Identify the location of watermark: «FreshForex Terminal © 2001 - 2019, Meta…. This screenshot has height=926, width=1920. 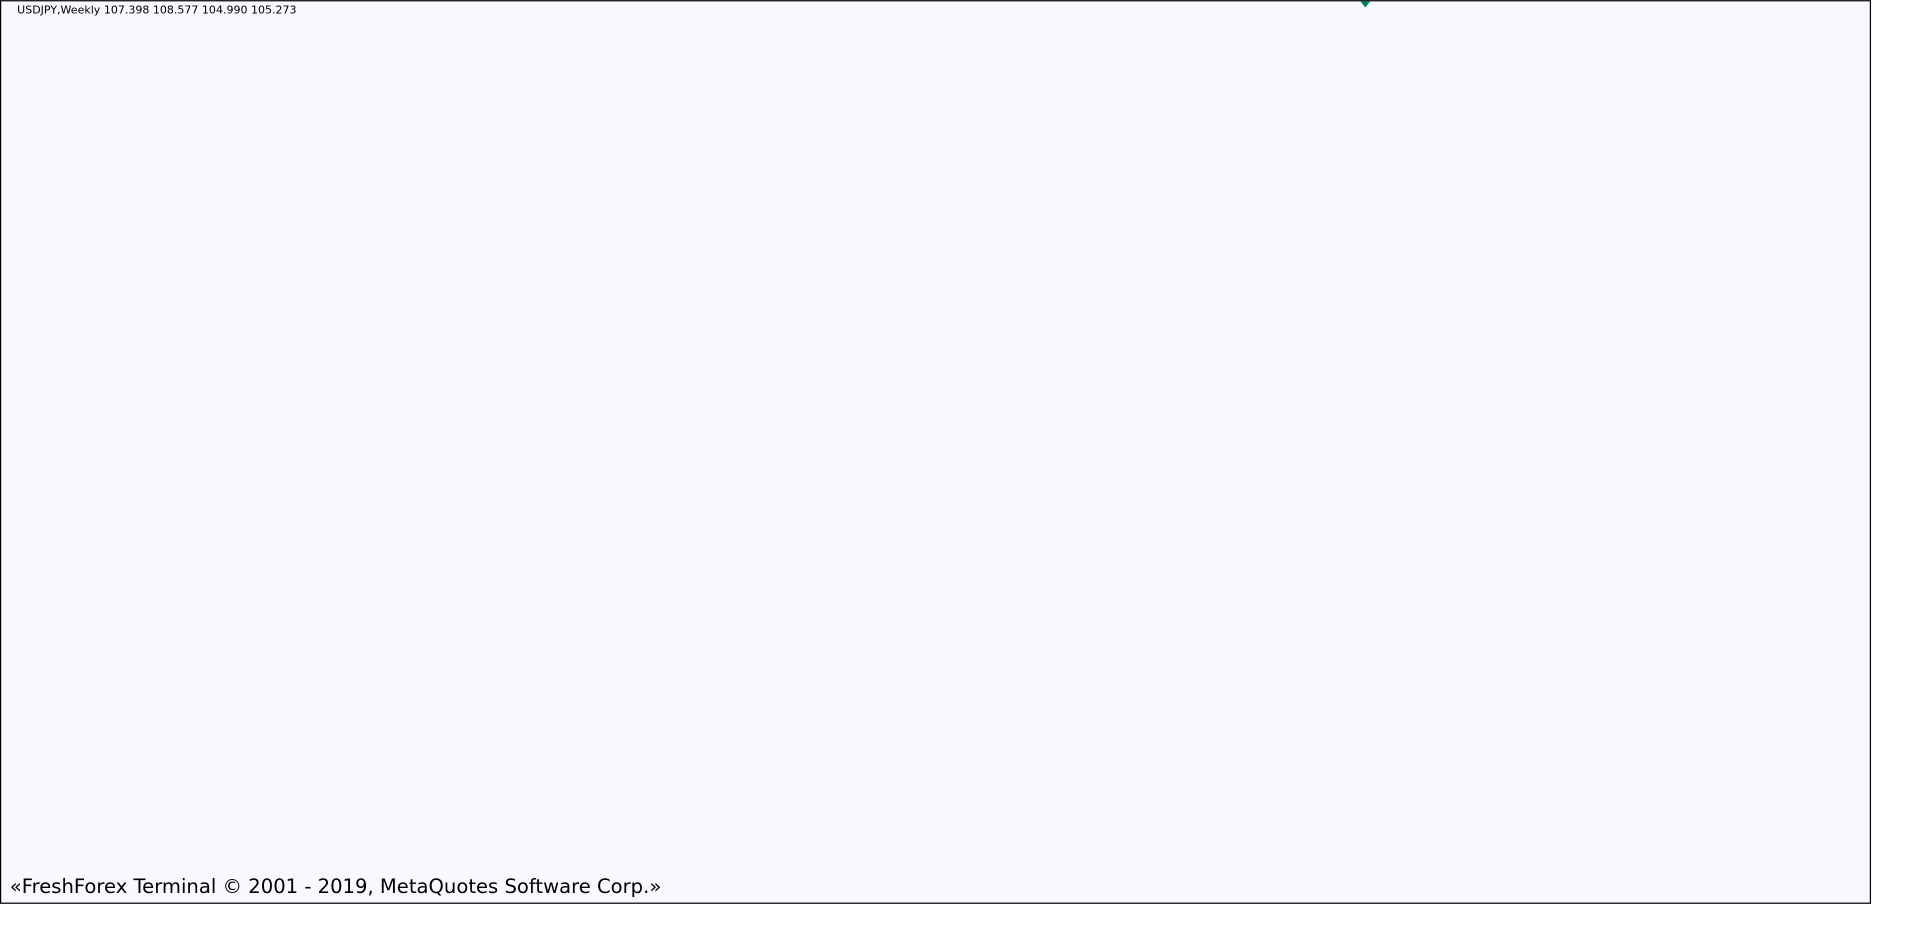
(336, 886).